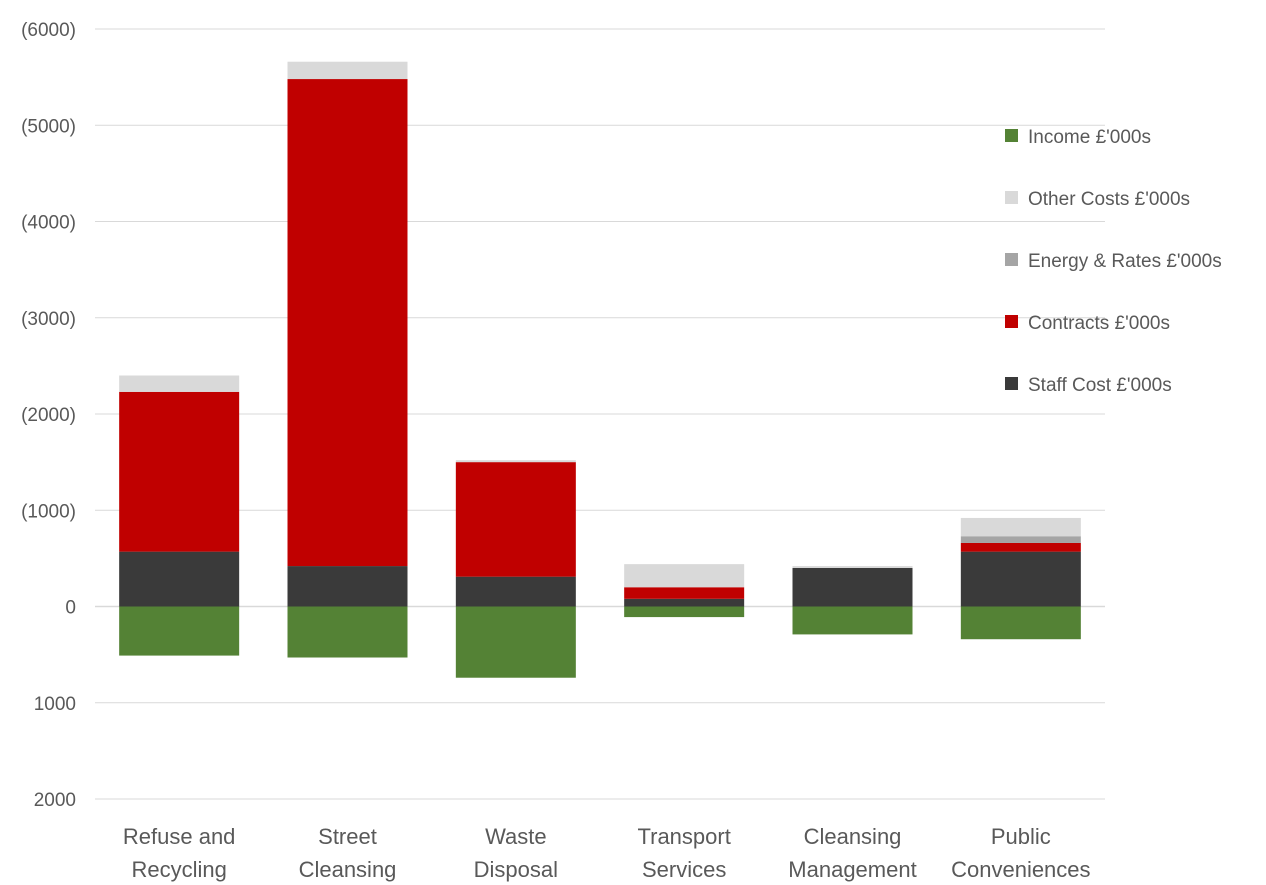  What do you see at coordinates (347, 836) in the screenshot?
I see `category-label: Street` at bounding box center [347, 836].